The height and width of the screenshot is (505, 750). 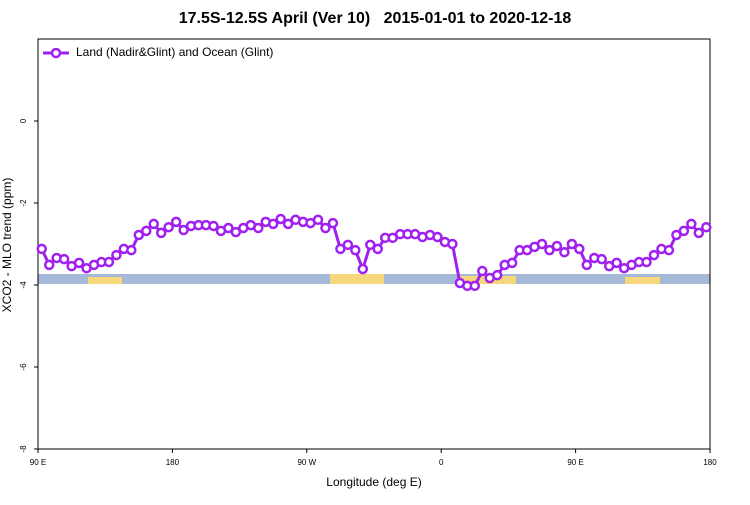 What do you see at coordinates (174, 52) in the screenshot?
I see `legend-label: Land (Nadir&Glint) and Ocean (Glint)` at bounding box center [174, 52].